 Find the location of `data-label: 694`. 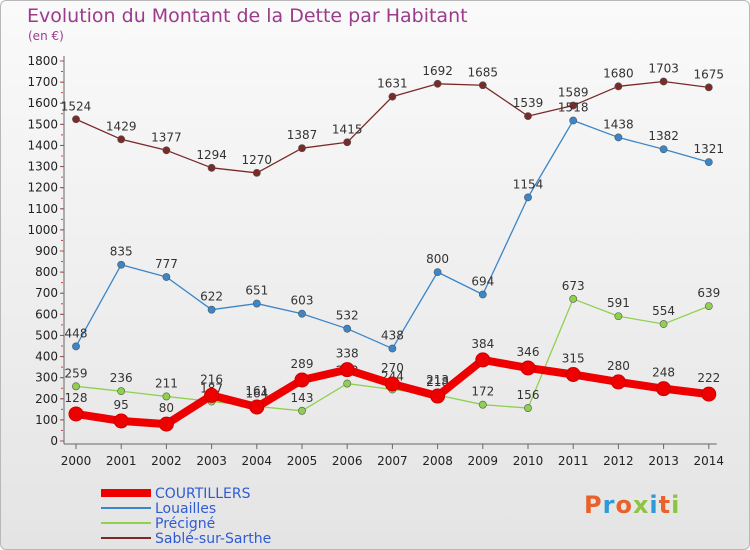

data-label: 694 is located at coordinates (482, 281).